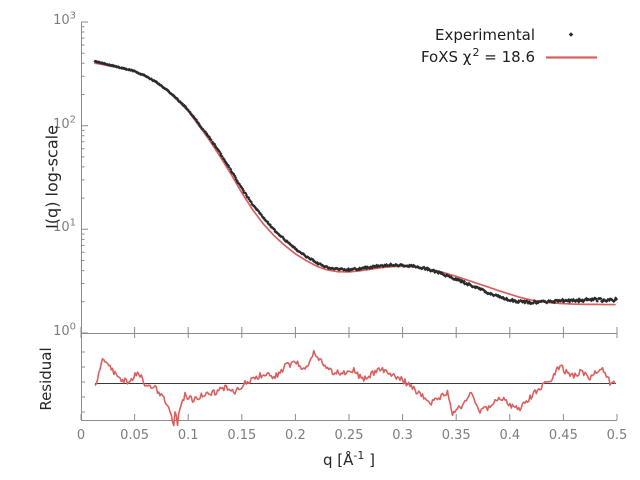 This screenshot has width=640, height=480. What do you see at coordinates (563, 435) in the screenshot?
I see `x-tick-label: 0.45` at bounding box center [563, 435].